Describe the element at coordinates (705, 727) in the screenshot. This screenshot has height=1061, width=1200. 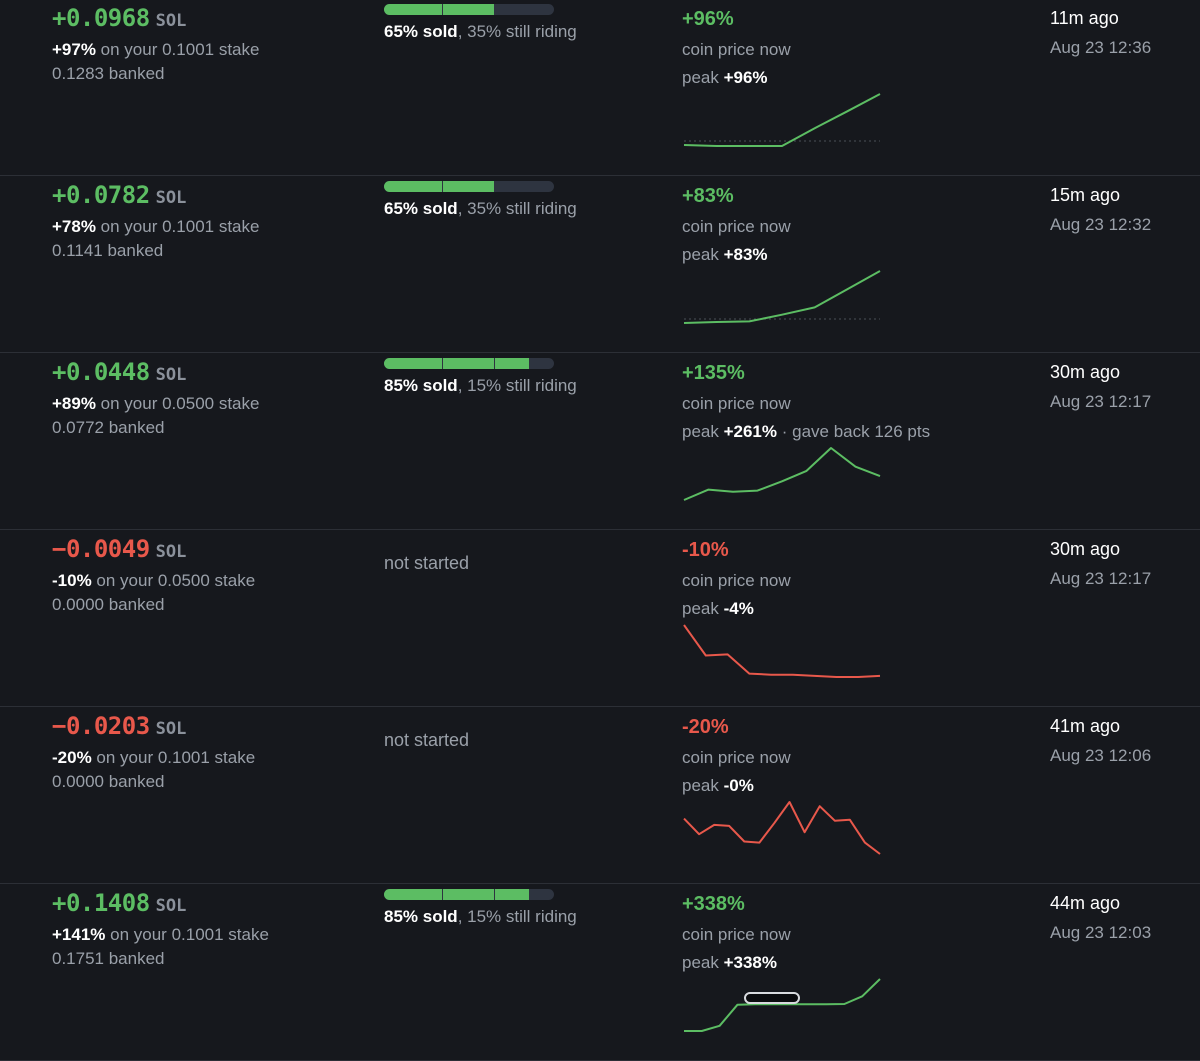
I see `coin-price-change: -20%` at that location.